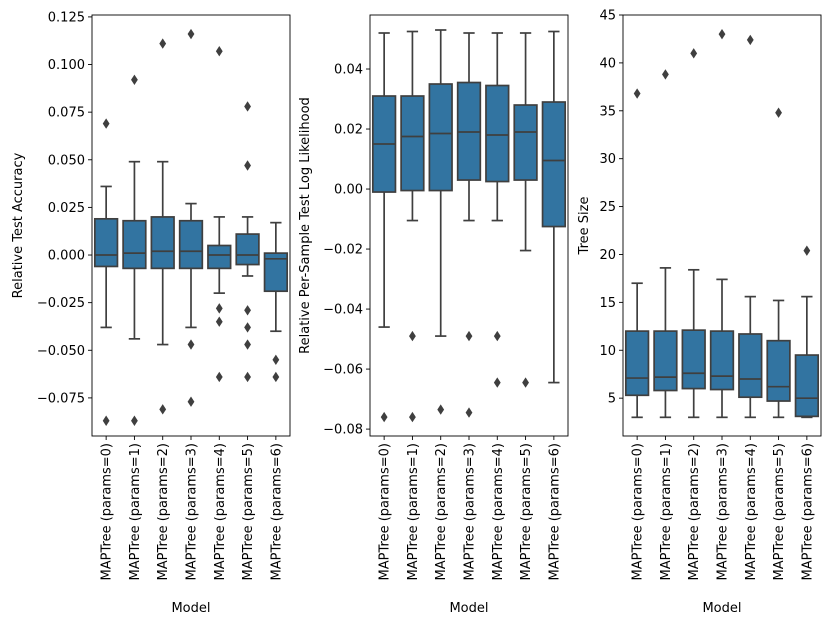 The height and width of the screenshot is (630, 831). I want to click on y-tick-label: 0.02, so click(348, 130).